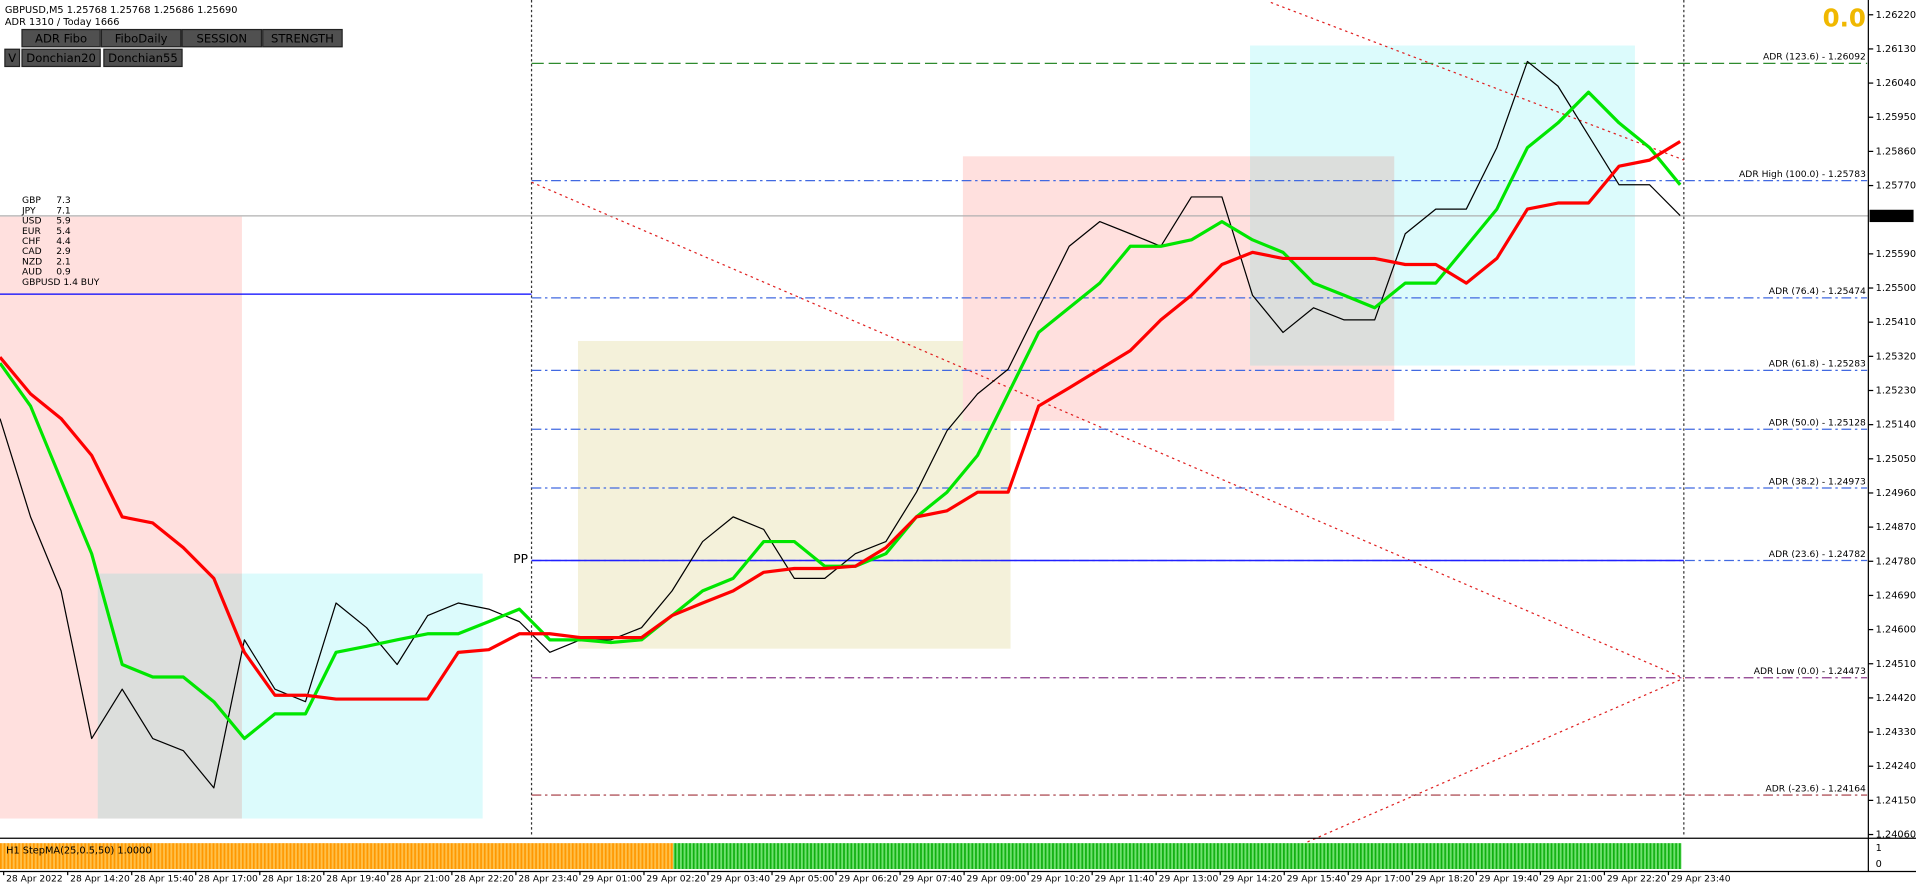 The height and width of the screenshot is (885, 1916). Describe the element at coordinates (1896, 186) in the screenshot. I see `y-tick-label: 1.25770` at that location.